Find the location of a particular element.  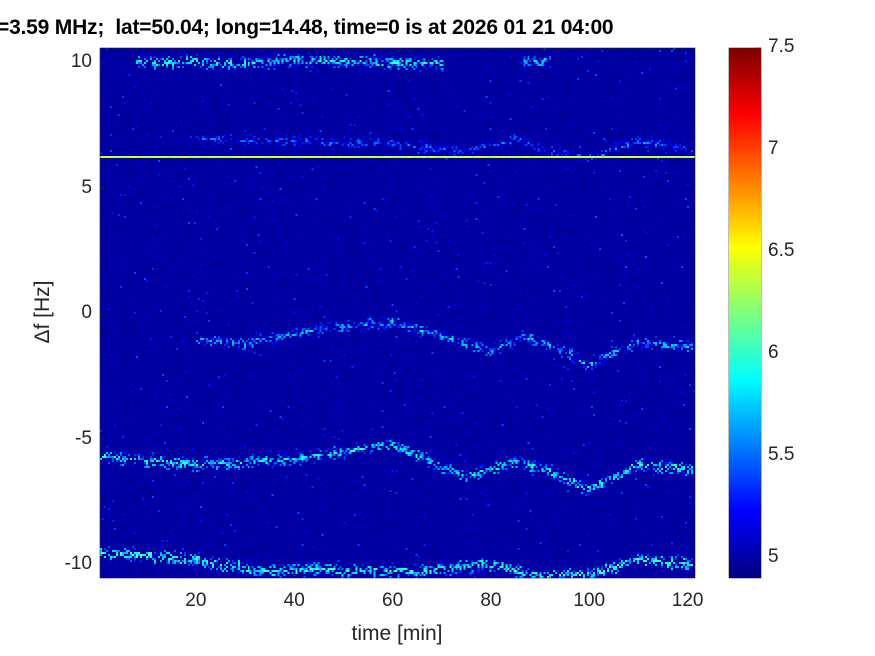

x-axis-label: time [min] is located at coordinates (397, 633).